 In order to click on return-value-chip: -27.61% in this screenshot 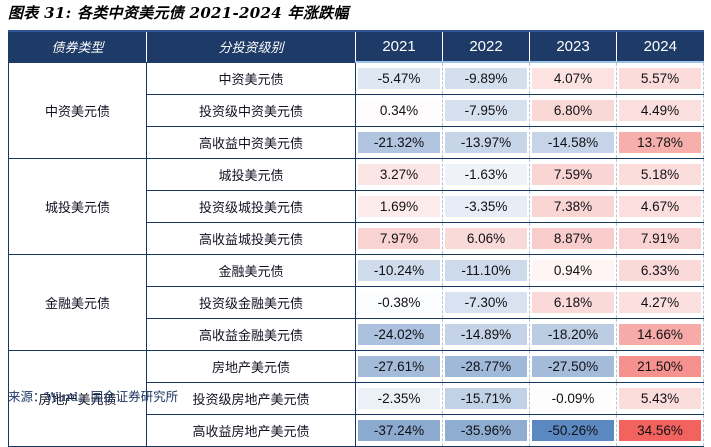, I will do `click(399, 366)`.